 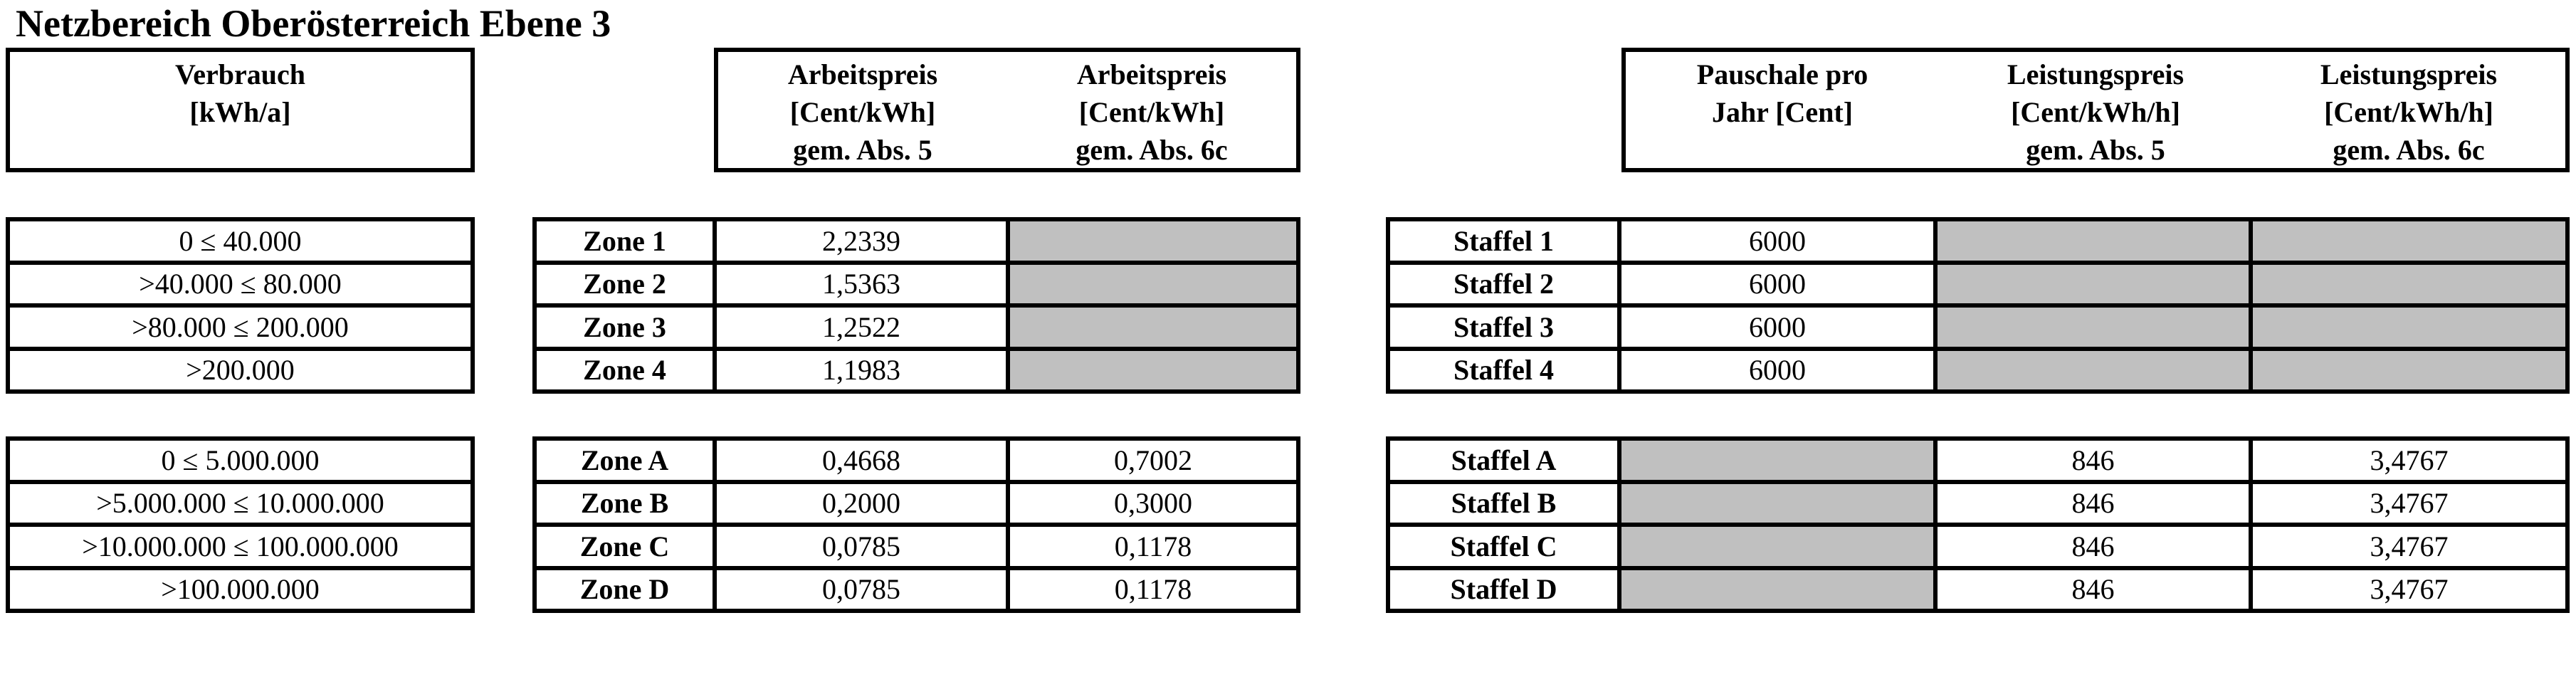 What do you see at coordinates (862, 327) in the screenshot?
I see `zone-abs5-value: 1,2522` at bounding box center [862, 327].